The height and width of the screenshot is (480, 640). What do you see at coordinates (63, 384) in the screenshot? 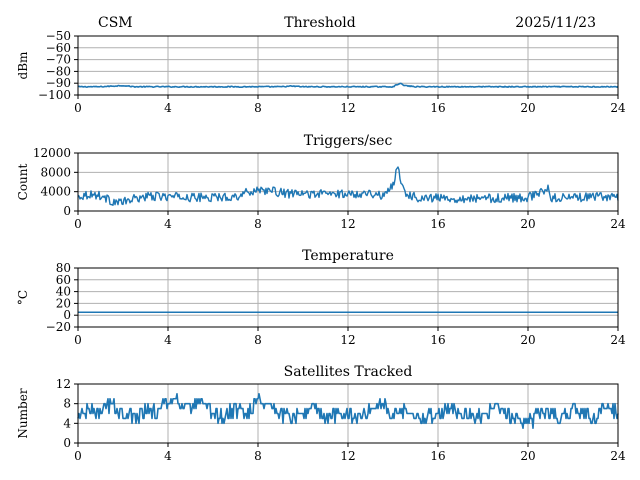
I see `y-tick-label-3-3: 12` at bounding box center [63, 384].